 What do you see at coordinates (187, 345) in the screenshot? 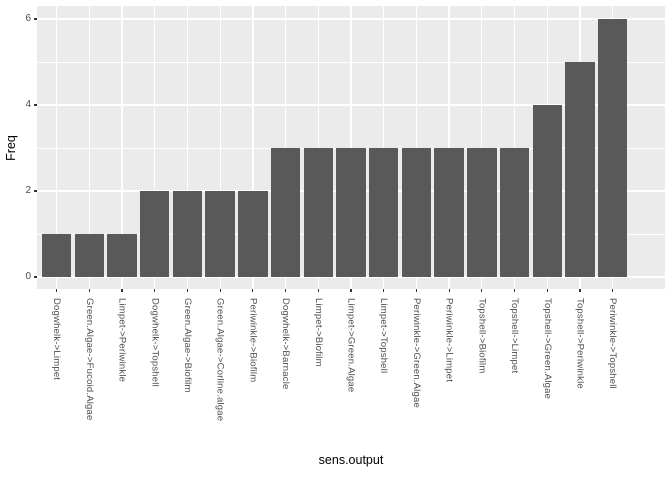
I see `x-tick-label: Green.Algae->Biofilm` at bounding box center [187, 345].